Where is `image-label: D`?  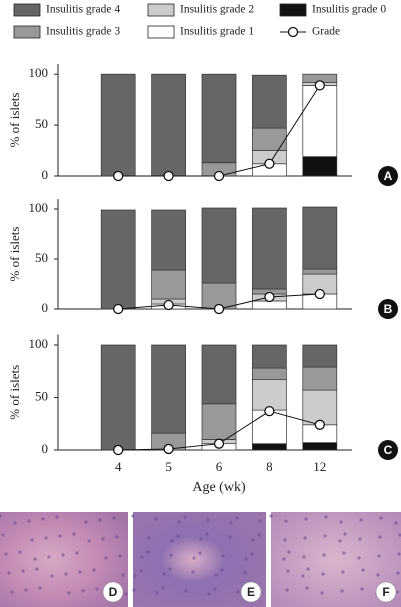
image-label: D is located at coordinates (113, 592).